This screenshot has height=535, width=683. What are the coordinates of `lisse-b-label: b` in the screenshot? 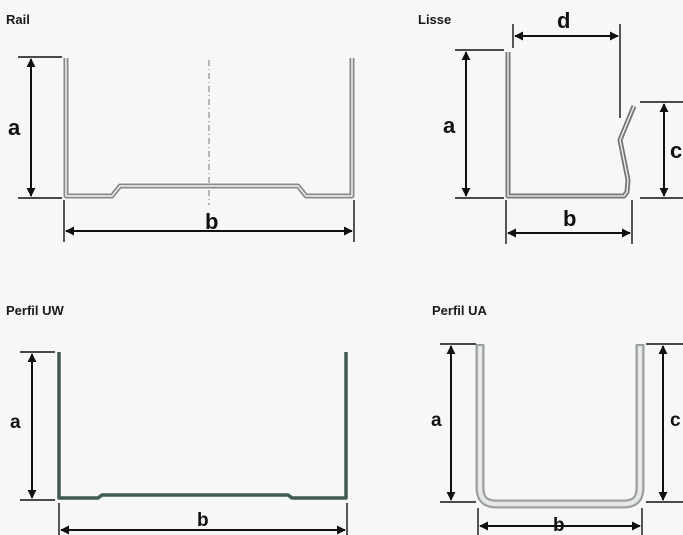 It's located at (569, 218).